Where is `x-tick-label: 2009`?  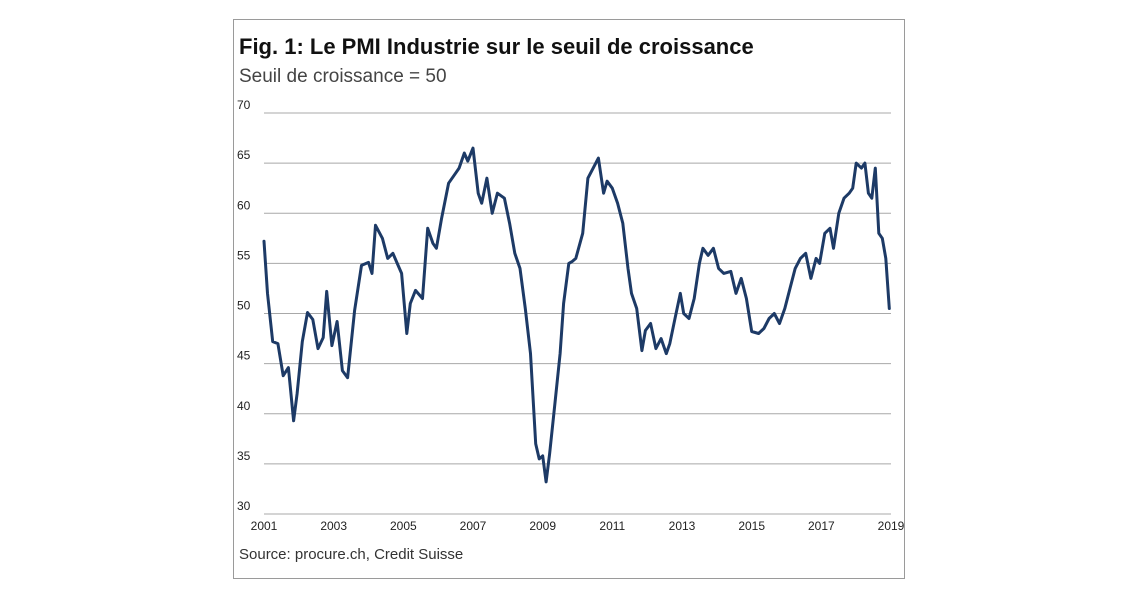
x-tick-label: 2009 is located at coordinates (542, 526).